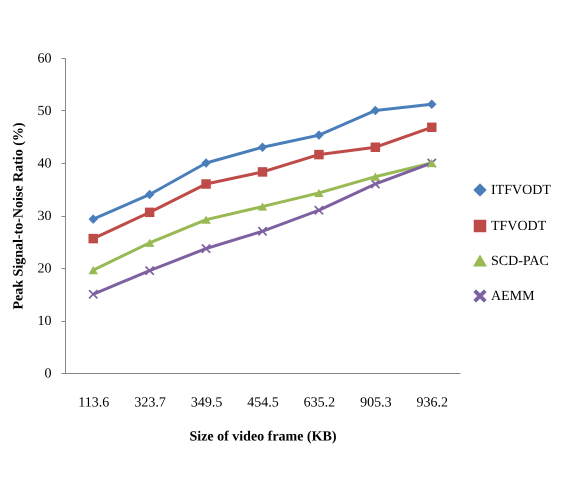 The width and height of the screenshot is (568, 484). I want to click on x-tick-label: 905.3, so click(376, 403).